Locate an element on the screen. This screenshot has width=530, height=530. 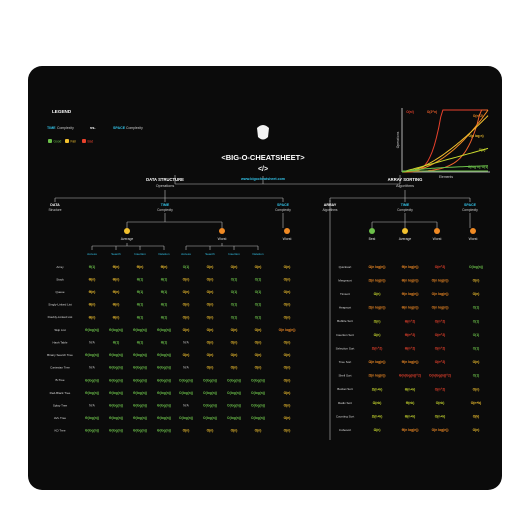
graph-curve-label: O(log n), O(1) is located at coordinates (478, 167).